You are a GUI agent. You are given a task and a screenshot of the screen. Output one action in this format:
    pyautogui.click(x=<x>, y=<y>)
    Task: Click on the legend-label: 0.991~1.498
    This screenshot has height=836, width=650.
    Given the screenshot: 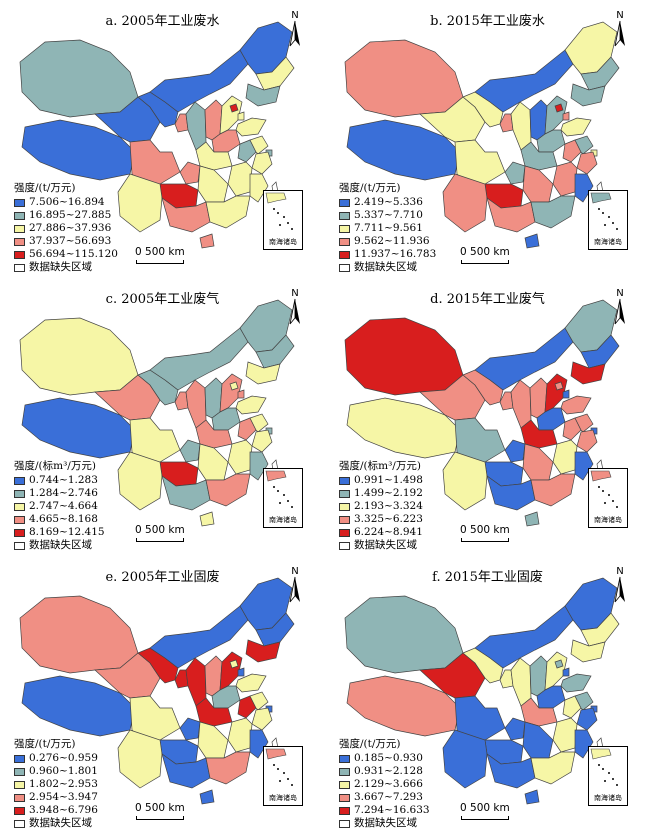 What is the action you would take?
    pyautogui.click(x=388, y=480)
    